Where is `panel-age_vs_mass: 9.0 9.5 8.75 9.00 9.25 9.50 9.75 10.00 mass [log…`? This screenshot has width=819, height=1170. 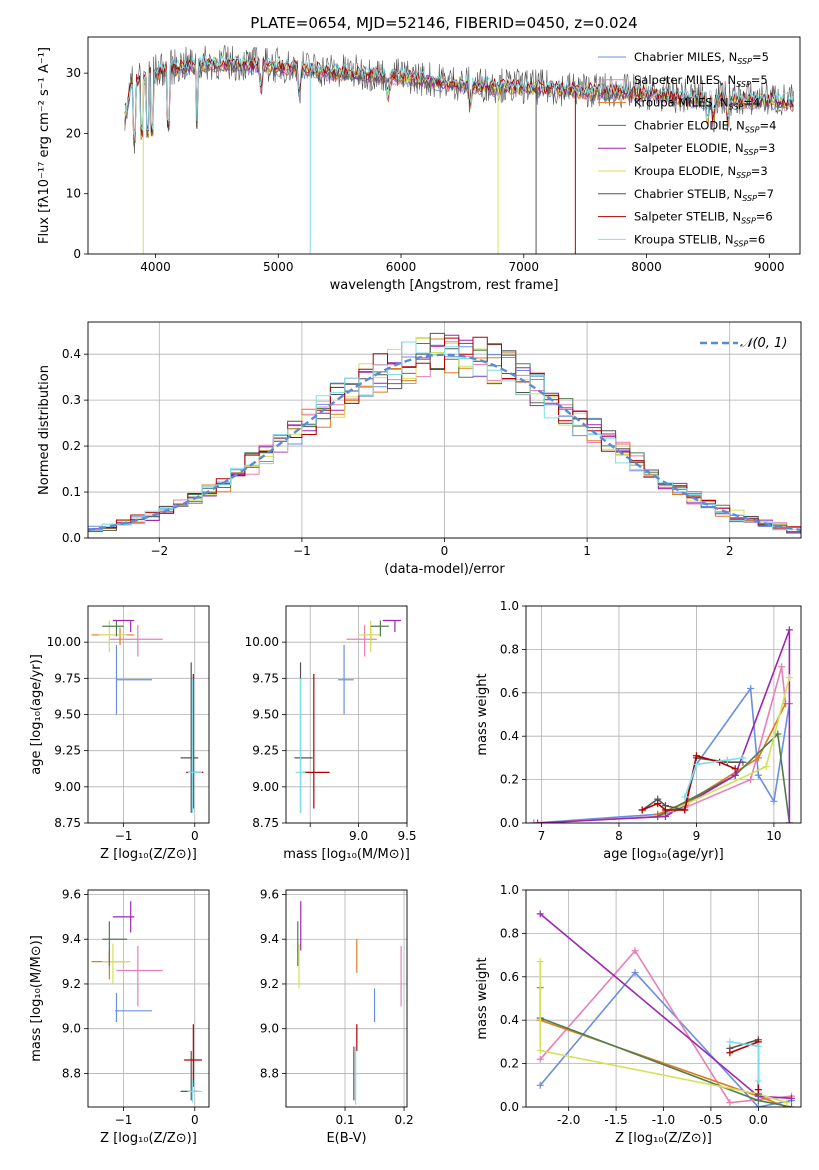
panel-age_vs_mass: 9.0 9.5 8.75 9.00 9.25 9.50 9.75 10.00 mass [log… is located at coordinates (331, 733).